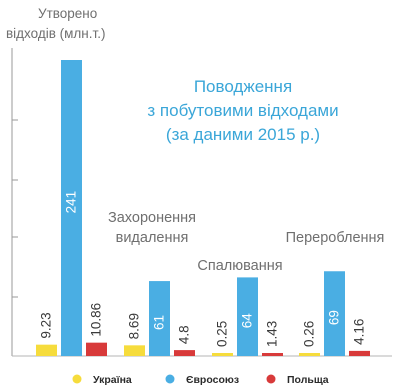 Image resolution: width=405 pixels, height=388 pixels. What do you see at coordinates (309, 334) in the screenshot?
I see `value-label-ukraine-3: 0.26` at bounding box center [309, 334].